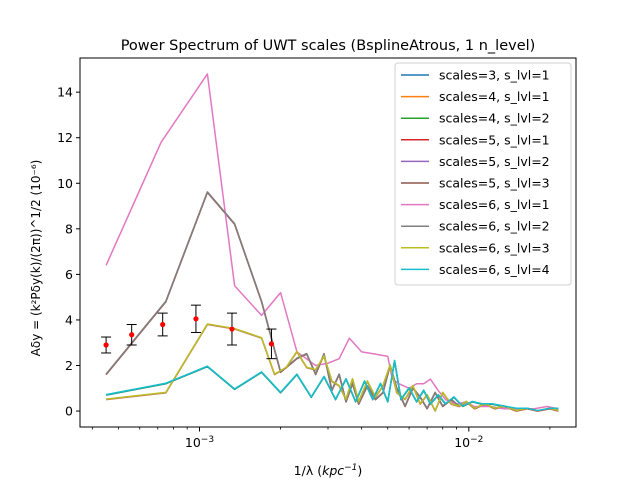  Describe the element at coordinates (468, 442) in the screenshot. I see `x-tick-label: 10⁻²` at that location.